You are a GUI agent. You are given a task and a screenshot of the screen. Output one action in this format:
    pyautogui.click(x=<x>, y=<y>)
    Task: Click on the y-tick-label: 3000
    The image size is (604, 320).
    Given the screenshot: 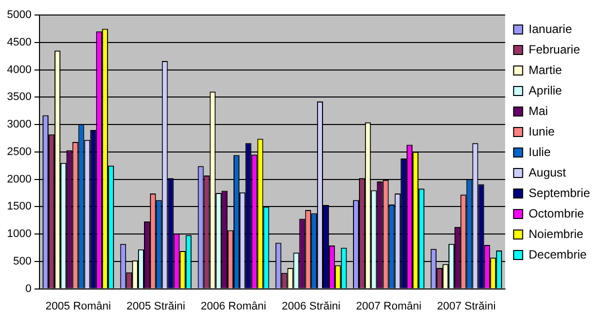 What is the action you would take?
    pyautogui.click(x=19, y=124)
    